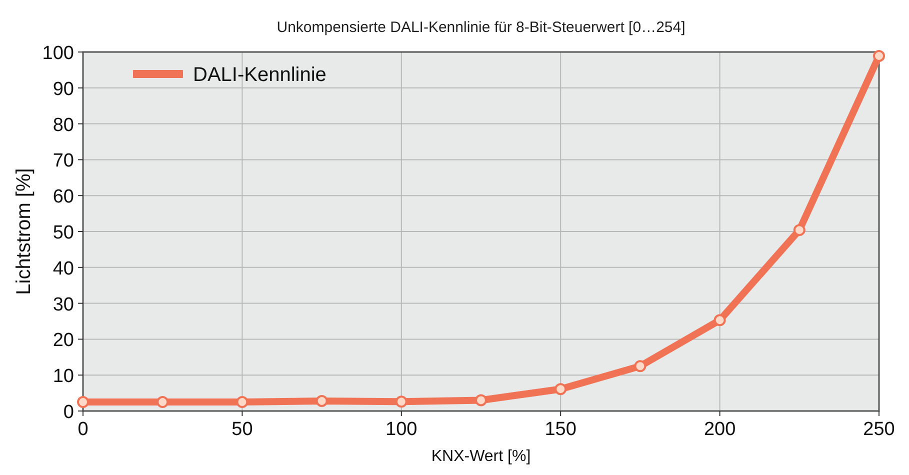 The width and height of the screenshot is (909, 475). I want to click on legend-label: DALI-Kennlinie, so click(259, 75).